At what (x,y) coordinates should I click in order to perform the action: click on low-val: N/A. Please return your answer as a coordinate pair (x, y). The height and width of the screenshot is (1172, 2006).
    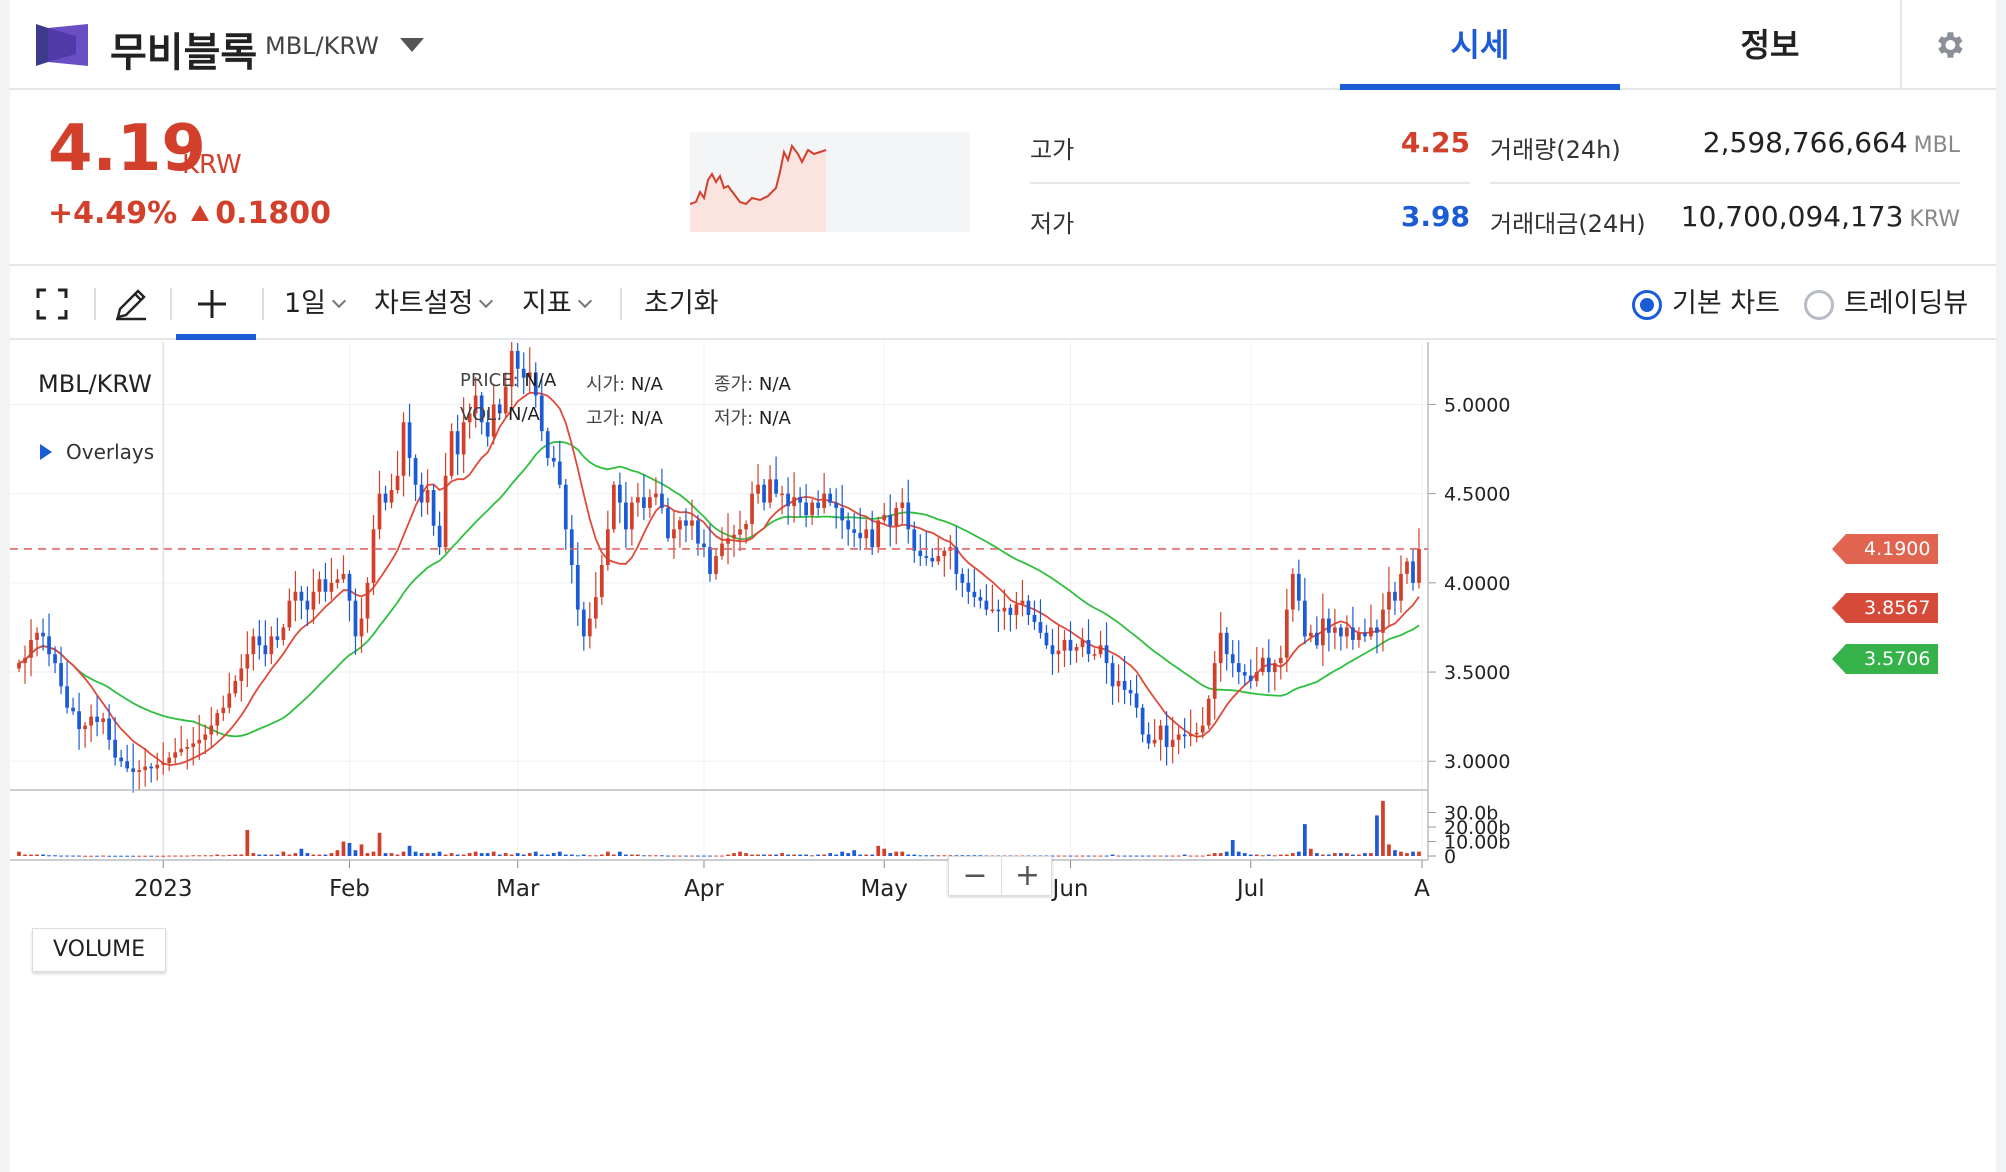
    Looking at the image, I should click on (774, 418).